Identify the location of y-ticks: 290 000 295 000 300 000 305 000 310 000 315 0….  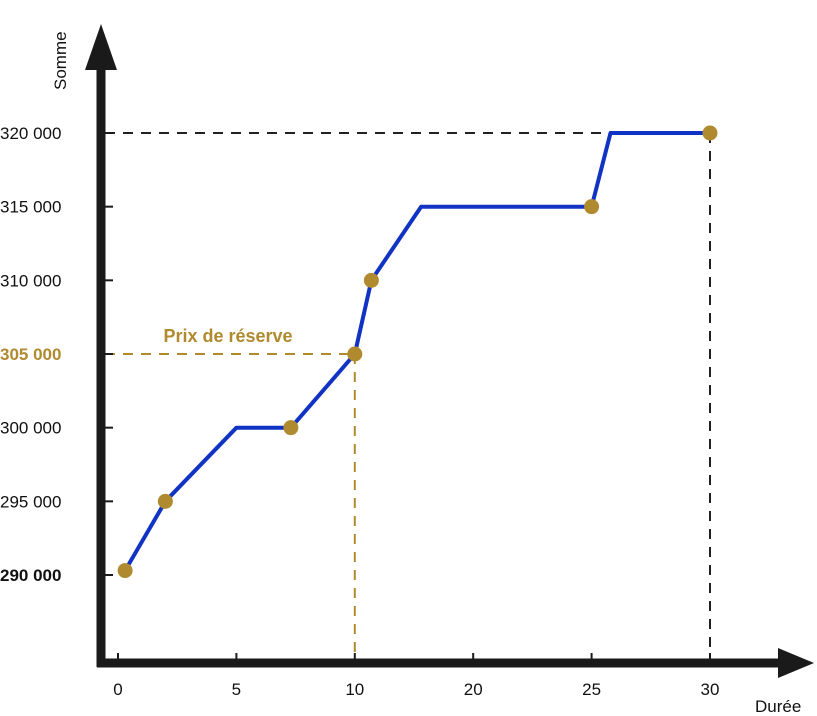
(56, 354).